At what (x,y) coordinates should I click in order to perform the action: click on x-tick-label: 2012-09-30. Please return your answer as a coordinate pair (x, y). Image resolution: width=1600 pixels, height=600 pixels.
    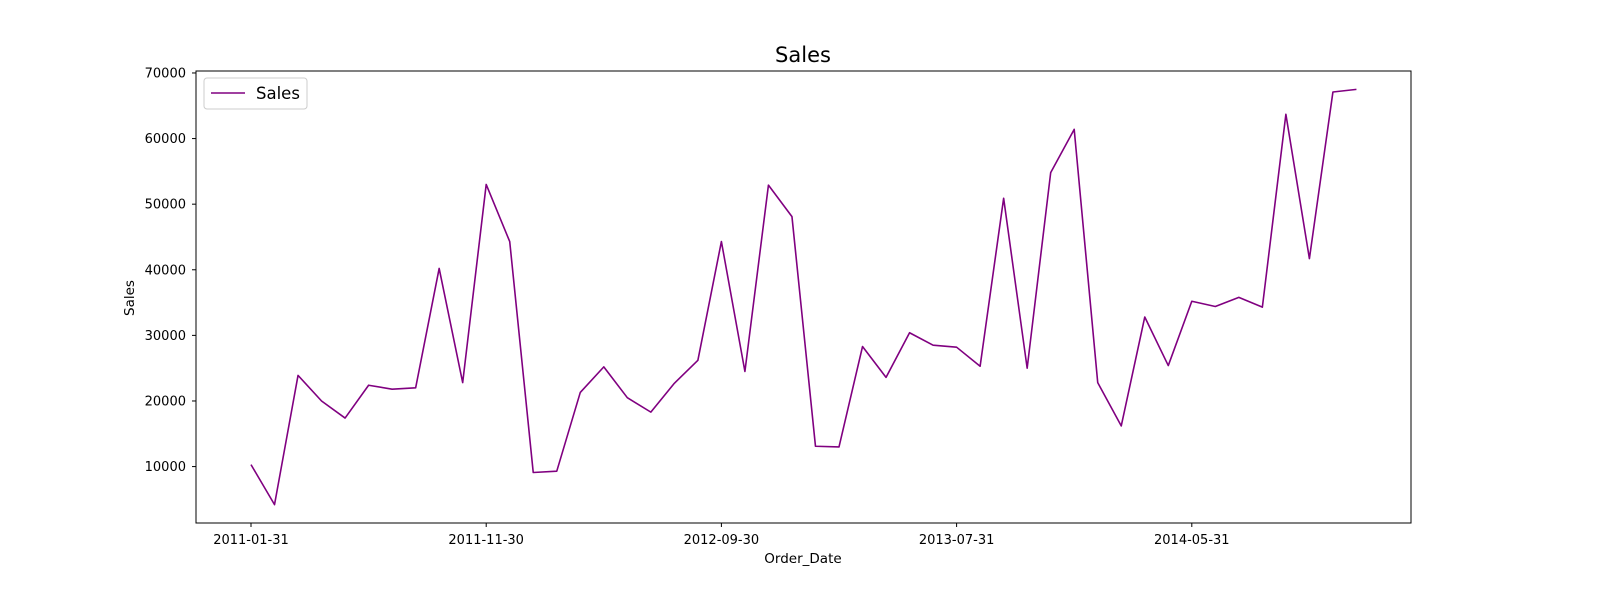
    Looking at the image, I should click on (722, 540).